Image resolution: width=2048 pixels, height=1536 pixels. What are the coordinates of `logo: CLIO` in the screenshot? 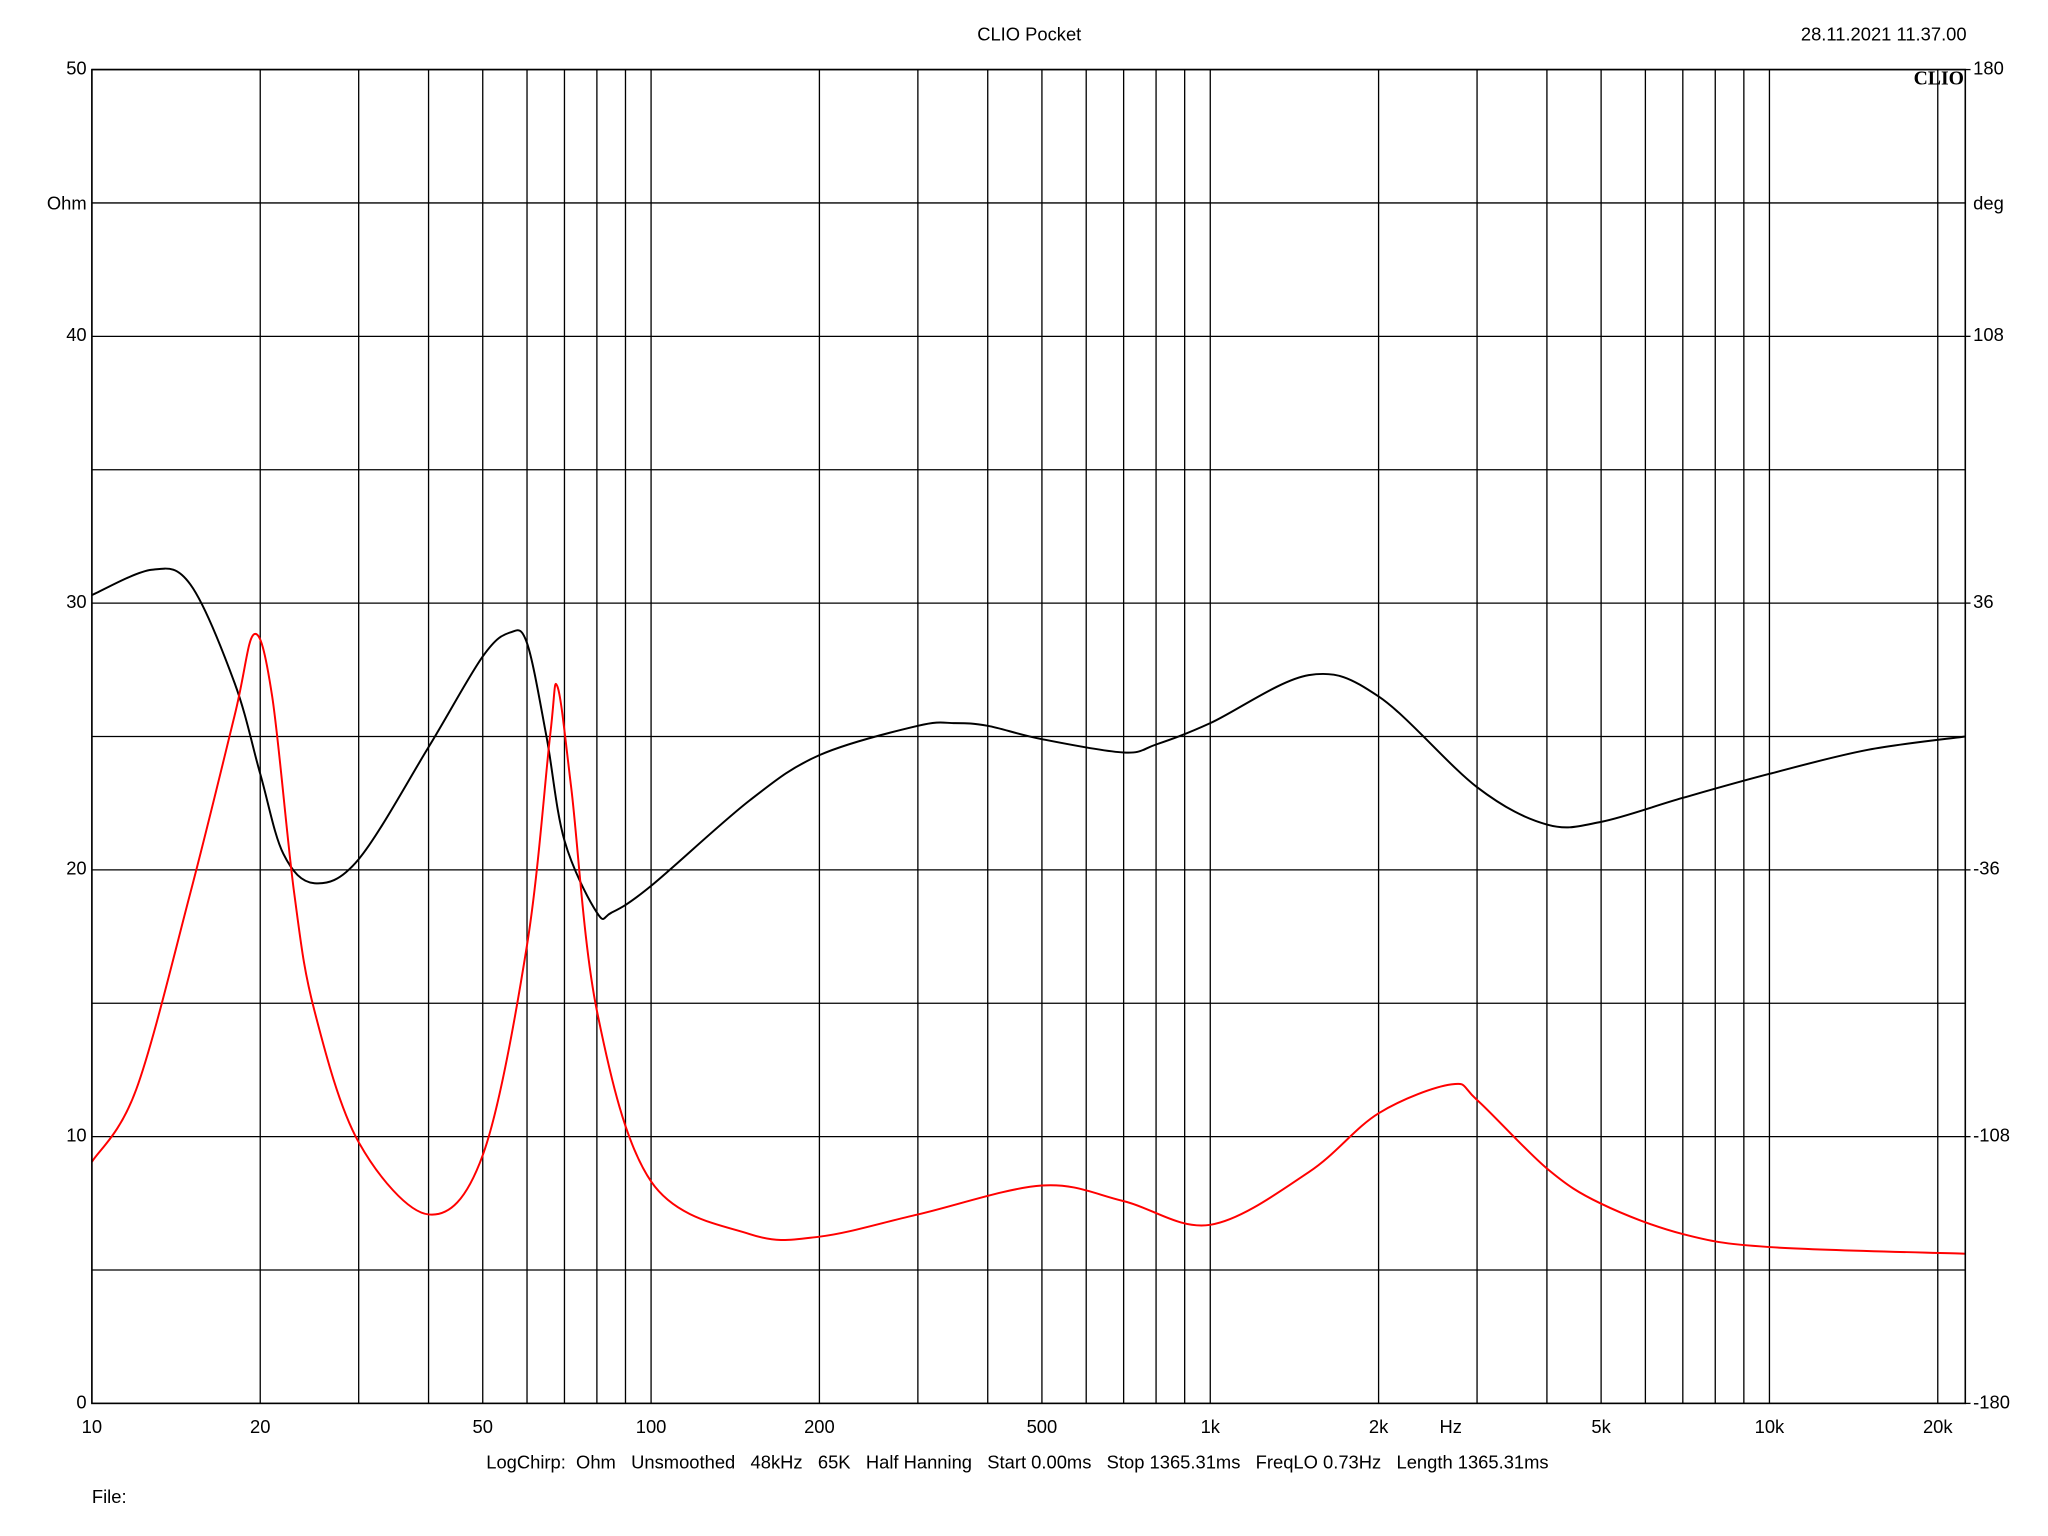 It's located at (1939, 79).